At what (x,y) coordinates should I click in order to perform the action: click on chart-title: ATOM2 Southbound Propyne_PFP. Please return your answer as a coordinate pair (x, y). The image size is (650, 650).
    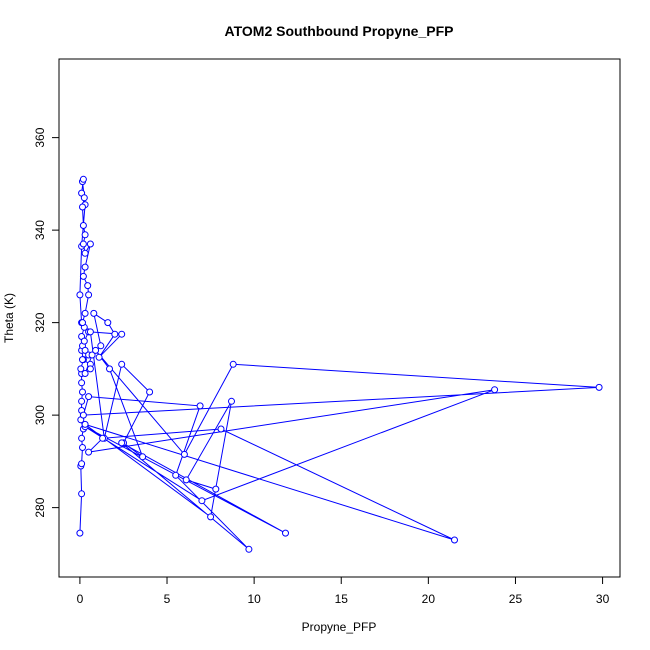
    Looking at the image, I should click on (339, 31).